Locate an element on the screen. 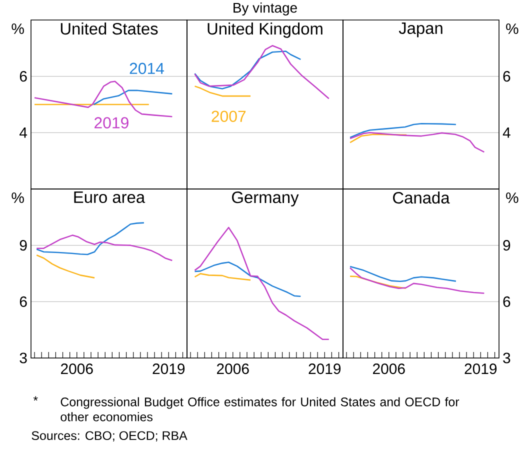 The width and height of the screenshot is (531, 450). chart-title: Euro area is located at coordinates (110, 198).